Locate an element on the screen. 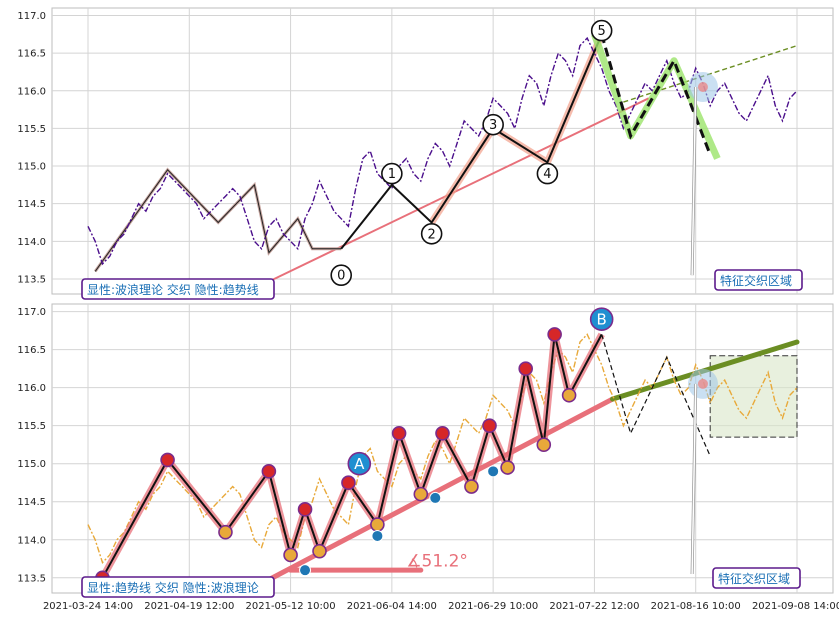 Image resolution: width=839 pixels, height=621 pixels. bottom-y-tick-label: 117.0 is located at coordinates (31, 312).